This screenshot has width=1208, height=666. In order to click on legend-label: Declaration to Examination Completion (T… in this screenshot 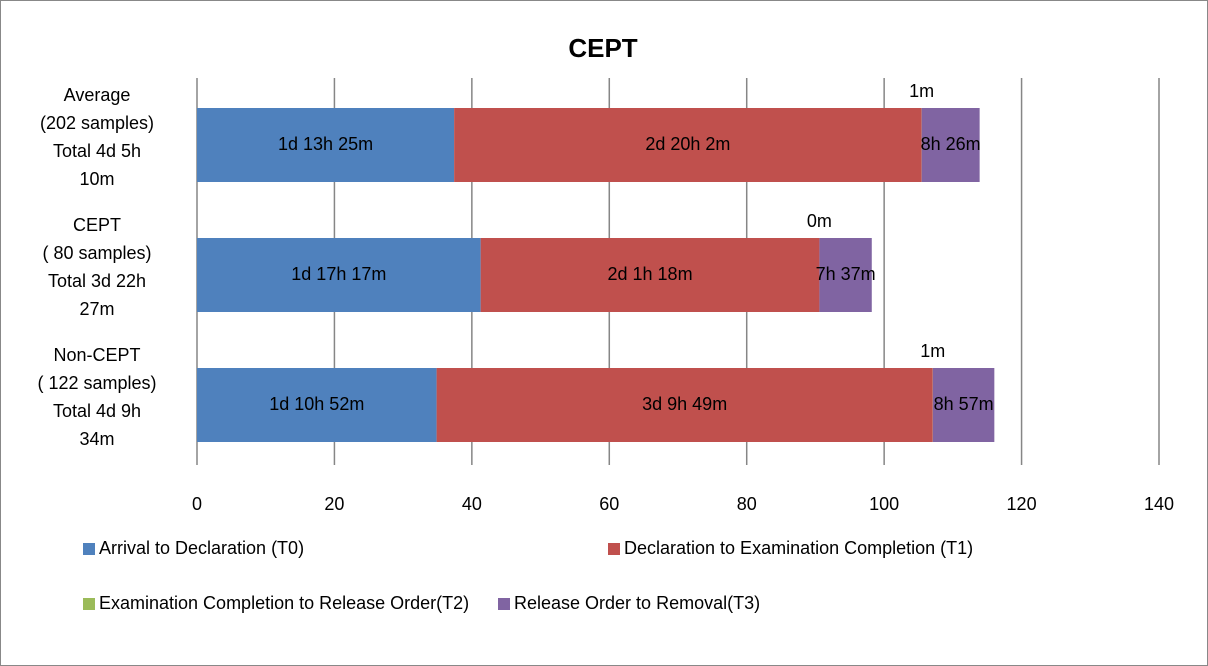, I will do `click(798, 548)`.